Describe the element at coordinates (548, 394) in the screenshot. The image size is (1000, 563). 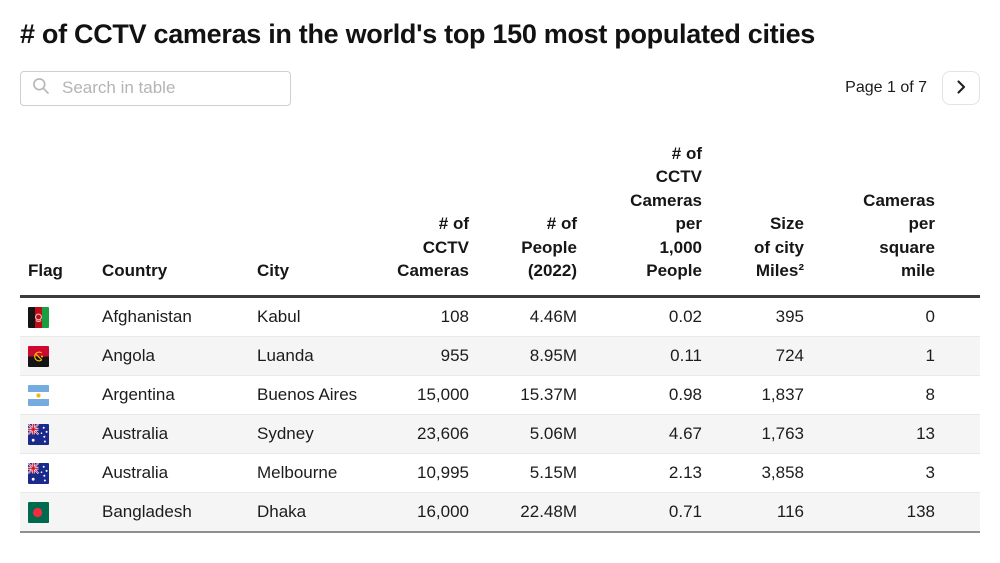
I see `people-cell: 15.37M` at that location.